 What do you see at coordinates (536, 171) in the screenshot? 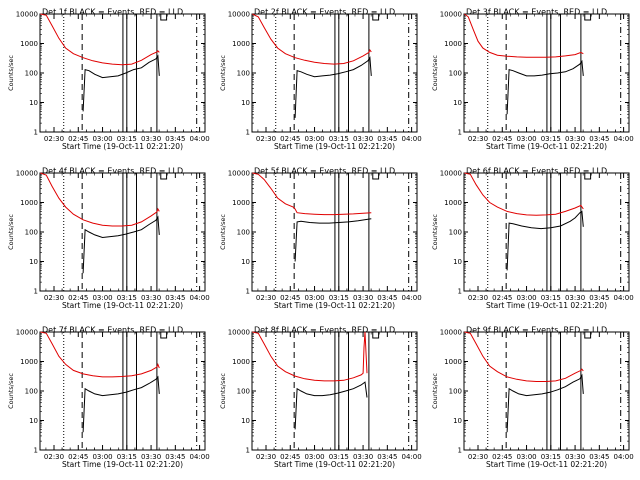
I see `plot-title: Det 6f BLACK = Events, RED = LLD` at bounding box center [536, 171].